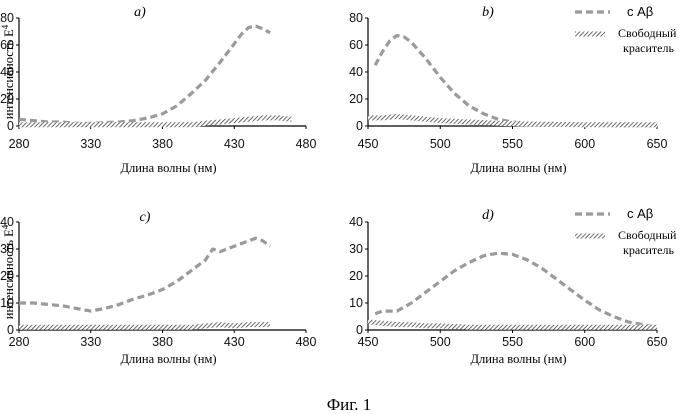 The width and height of the screenshot is (699, 414). What do you see at coordinates (140, 12) in the screenshot?
I see `panel-label: a)` at bounding box center [140, 12].